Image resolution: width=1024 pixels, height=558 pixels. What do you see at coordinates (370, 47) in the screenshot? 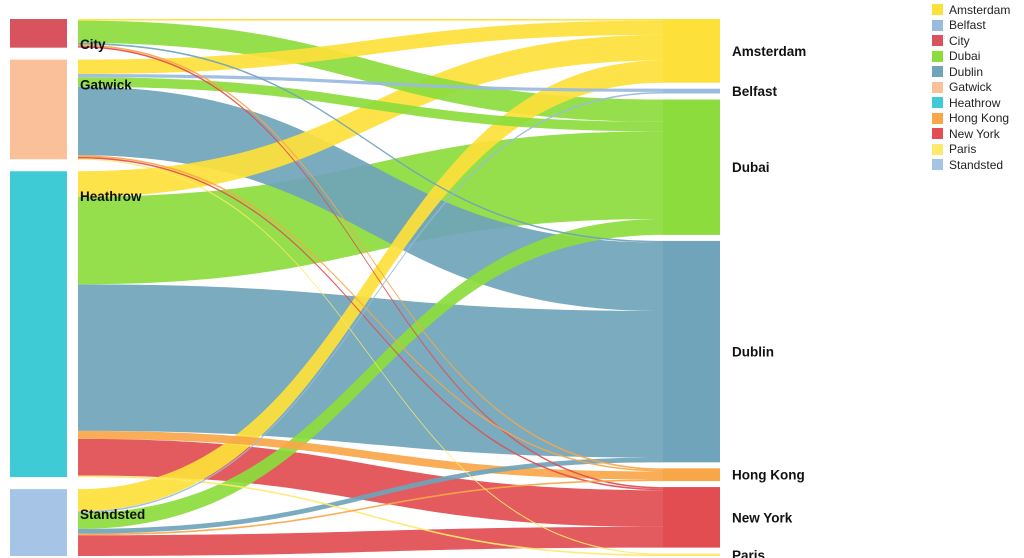
I see `link-gatwick-to-amsterdam` at bounding box center [370, 47].